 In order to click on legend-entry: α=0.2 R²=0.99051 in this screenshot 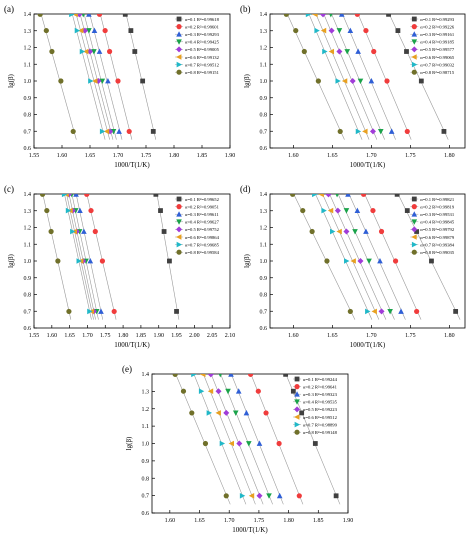, I will do `click(202, 206)`.